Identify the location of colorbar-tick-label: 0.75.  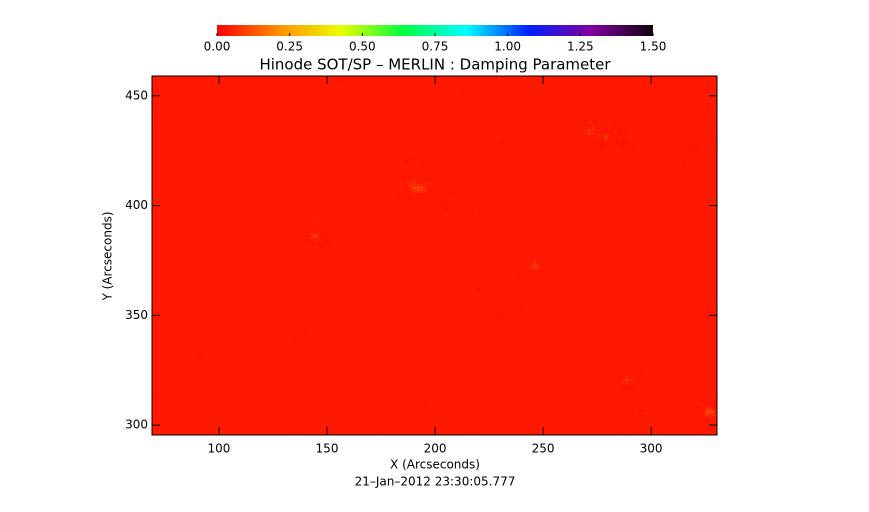
(435, 47).